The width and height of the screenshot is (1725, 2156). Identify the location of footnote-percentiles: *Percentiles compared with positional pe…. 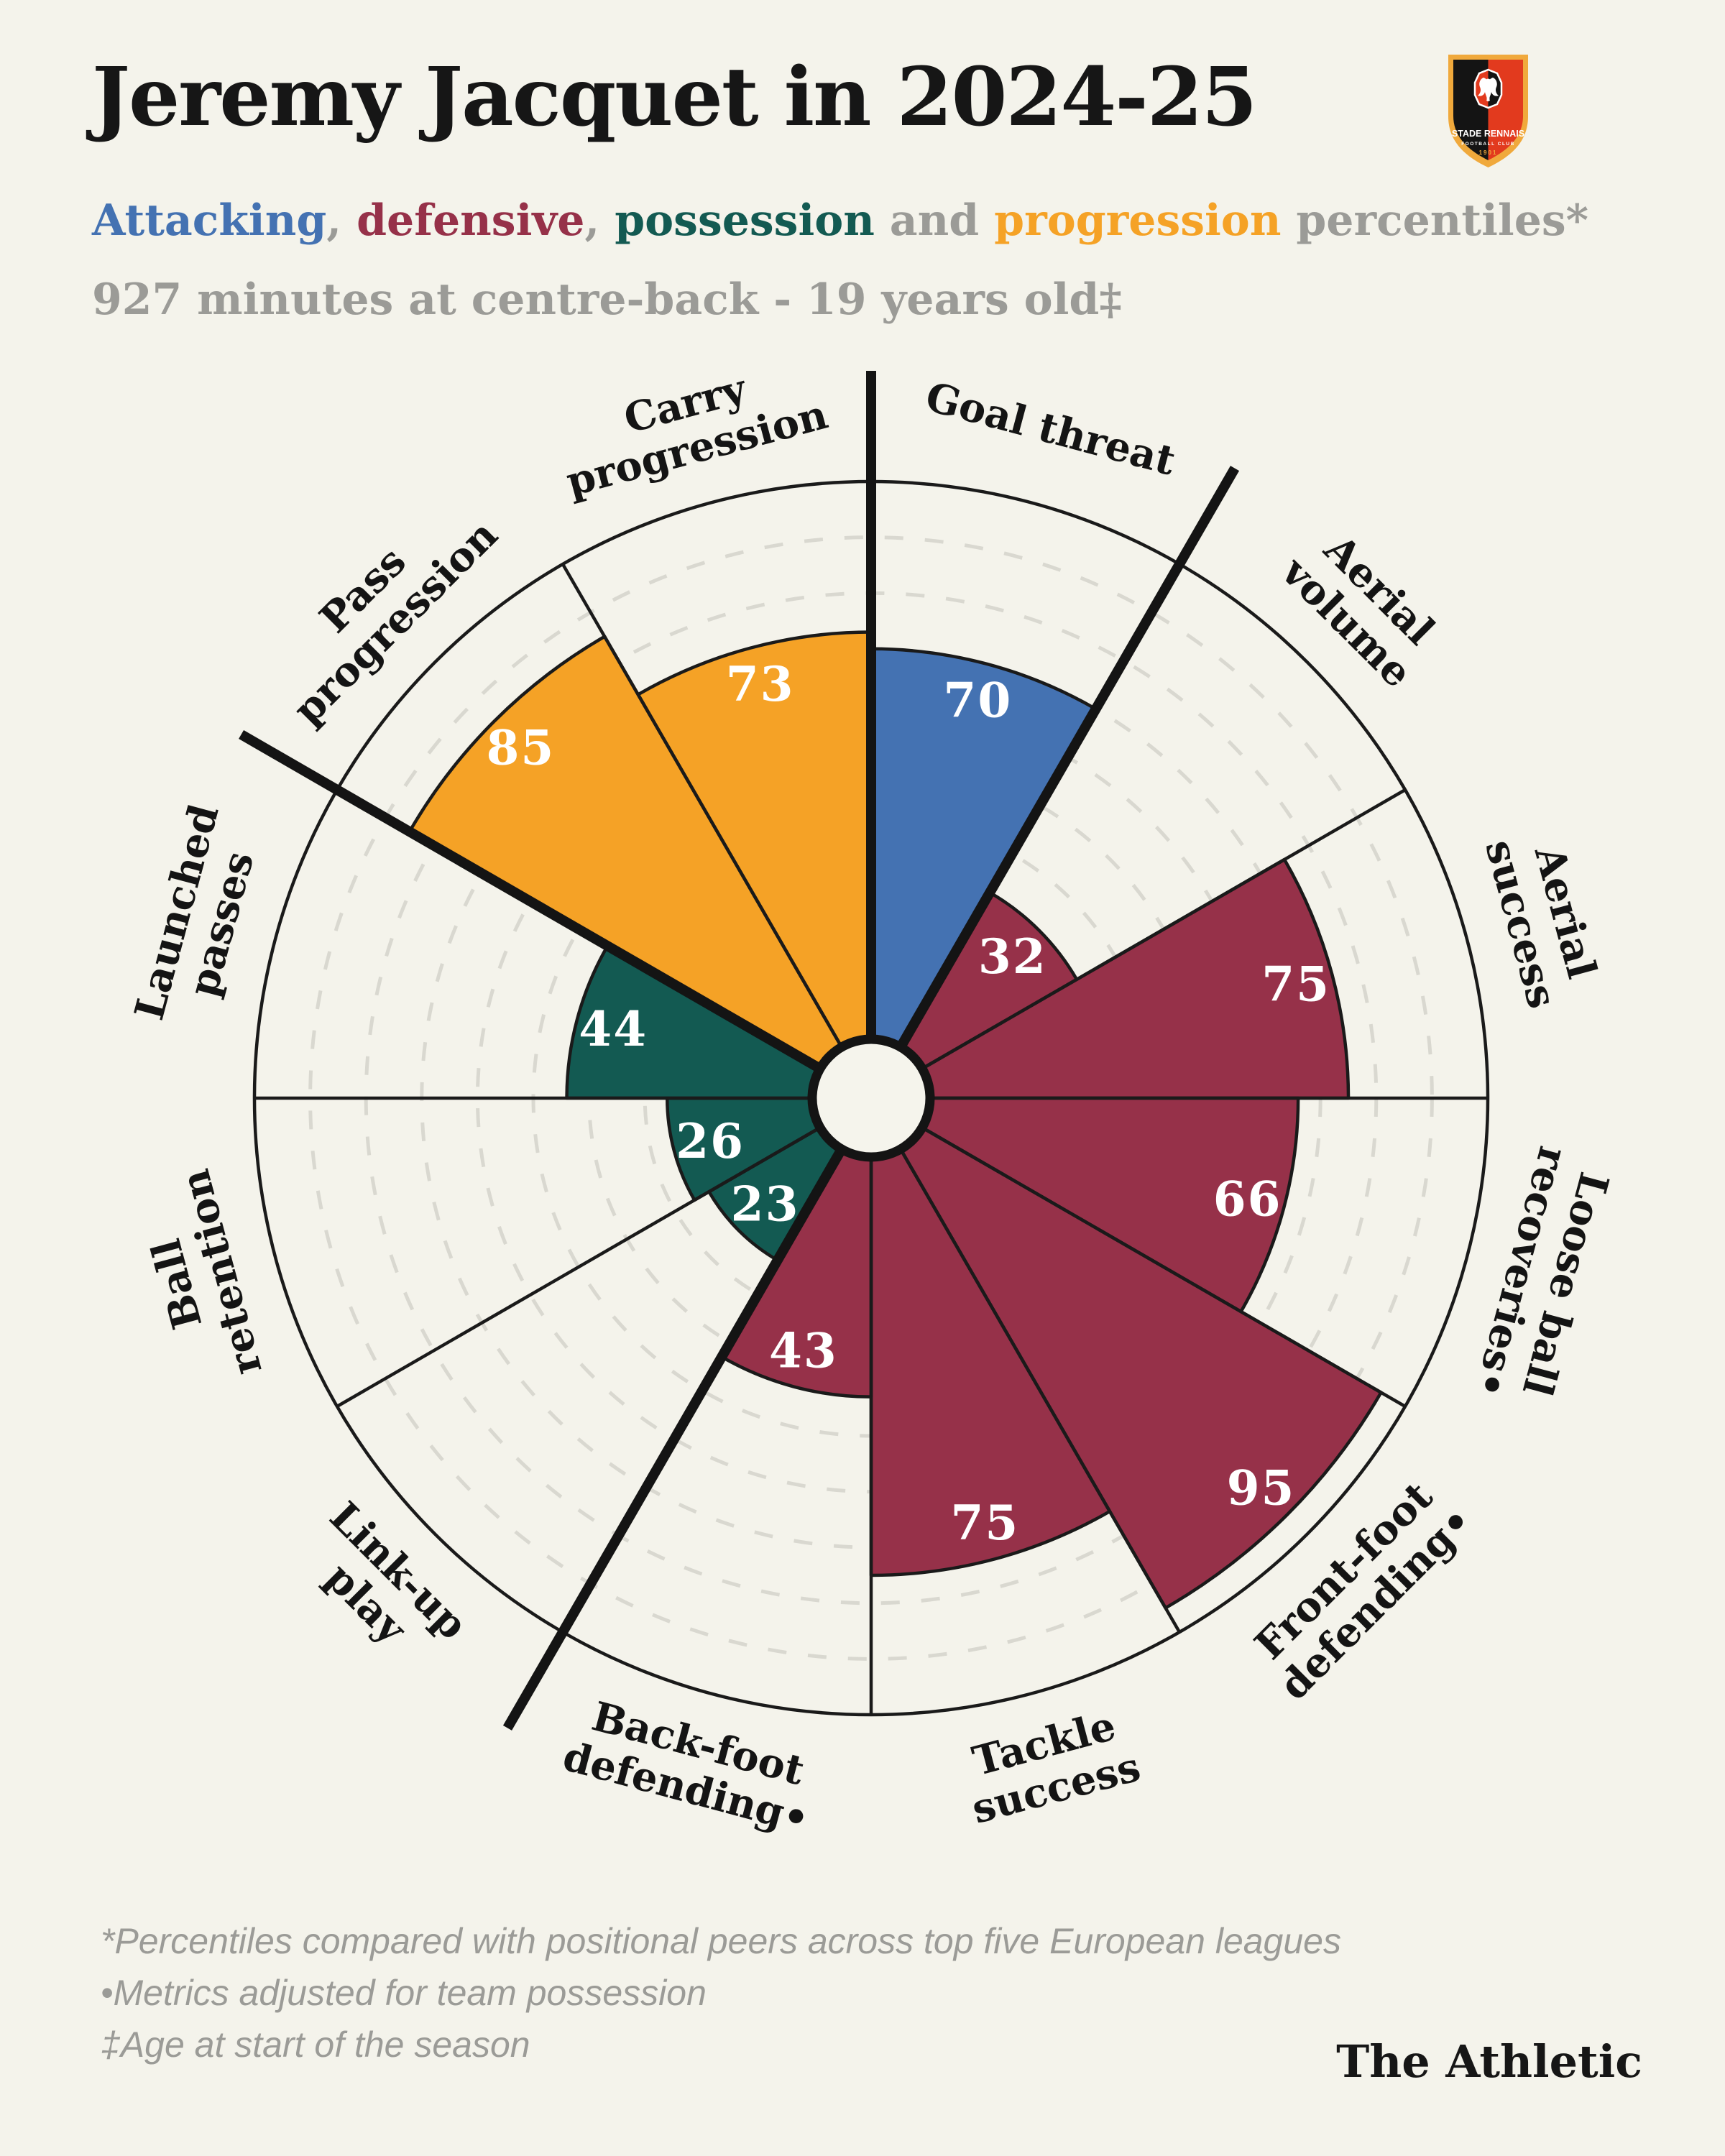
(721, 1941).